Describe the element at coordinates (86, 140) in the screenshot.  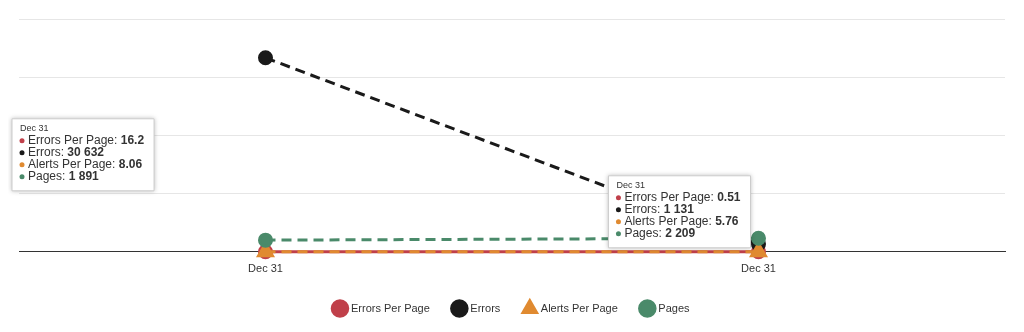
I see `annotation: Errors Per Page: 16.2` at that location.